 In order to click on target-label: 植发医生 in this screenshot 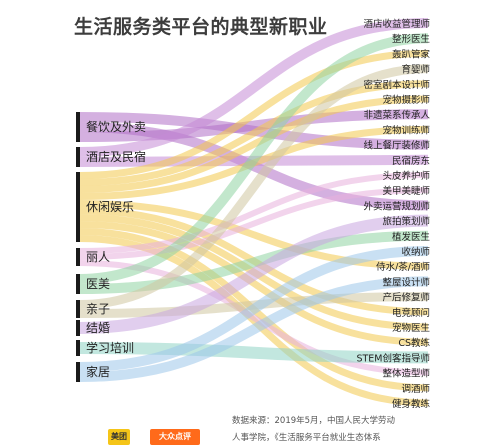, I will do `click(411, 237)`.